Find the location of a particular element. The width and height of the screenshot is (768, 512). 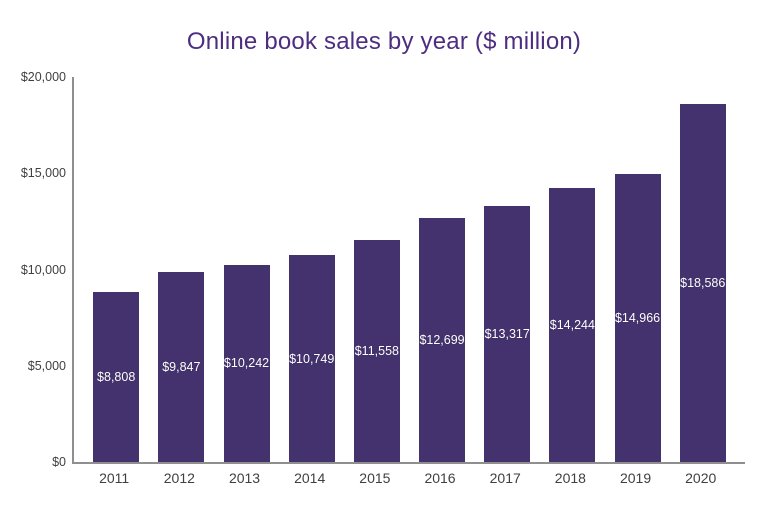

bar-value-label: $9,847 is located at coordinates (181, 367).